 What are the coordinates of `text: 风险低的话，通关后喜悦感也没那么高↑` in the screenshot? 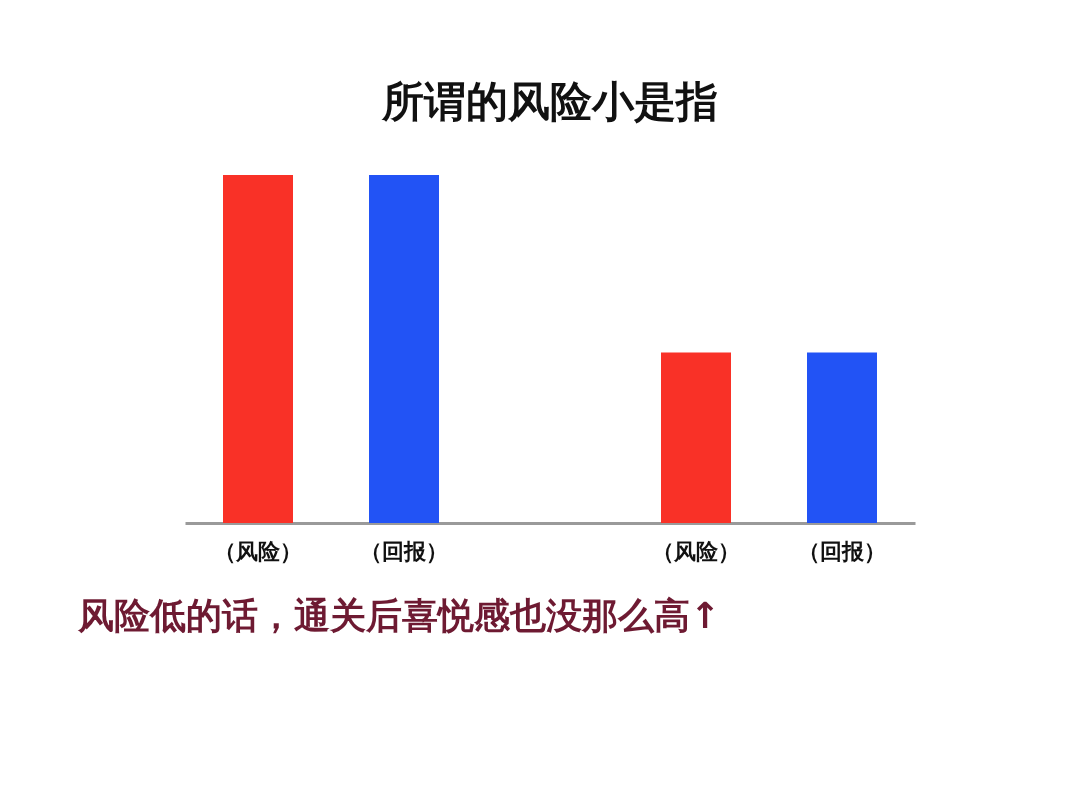 It's located at (399, 616).